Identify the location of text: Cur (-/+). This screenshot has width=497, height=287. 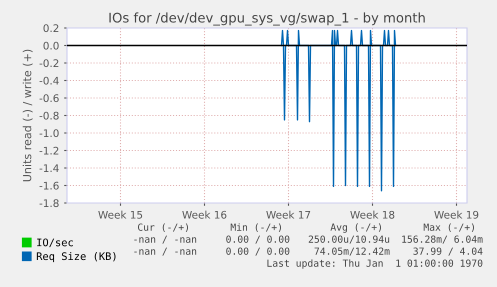
(163, 227).